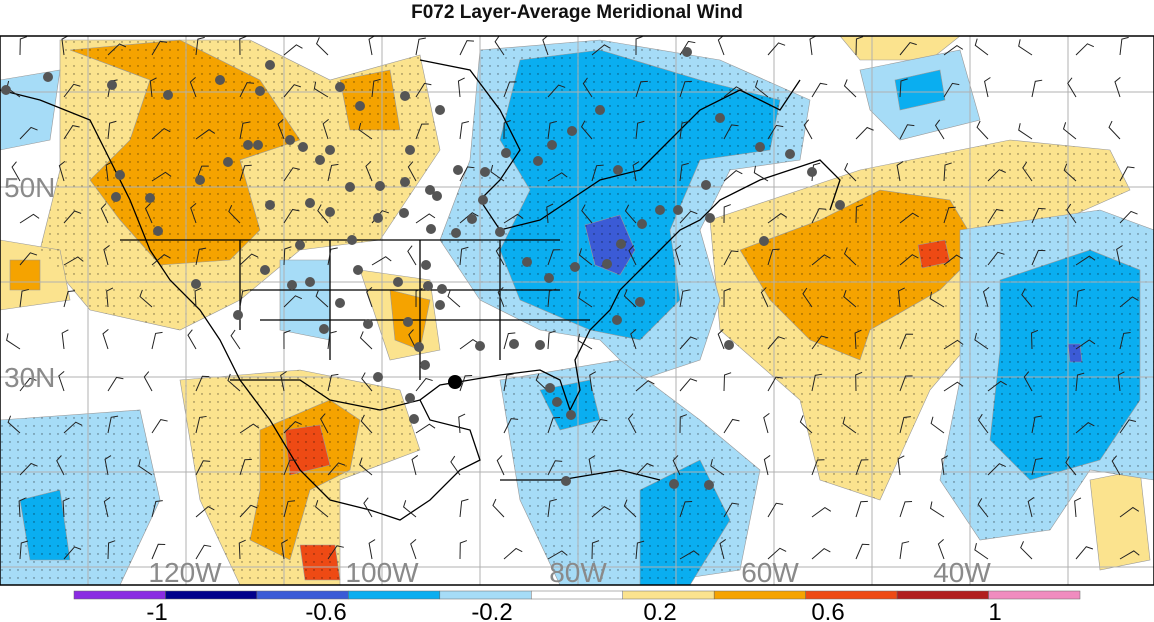 The height and width of the screenshot is (622, 1154). Describe the element at coordinates (455, 382) in the screenshot. I see `highlight-station-marker` at that location.